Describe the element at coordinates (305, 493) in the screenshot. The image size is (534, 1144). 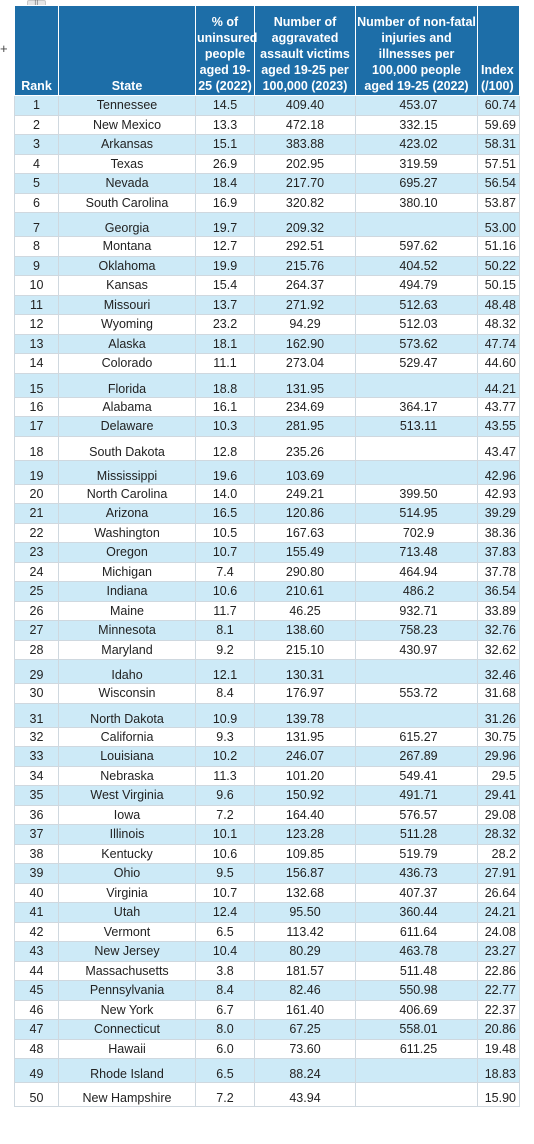
I see `cell-assault-victims: 249.21` at that location.